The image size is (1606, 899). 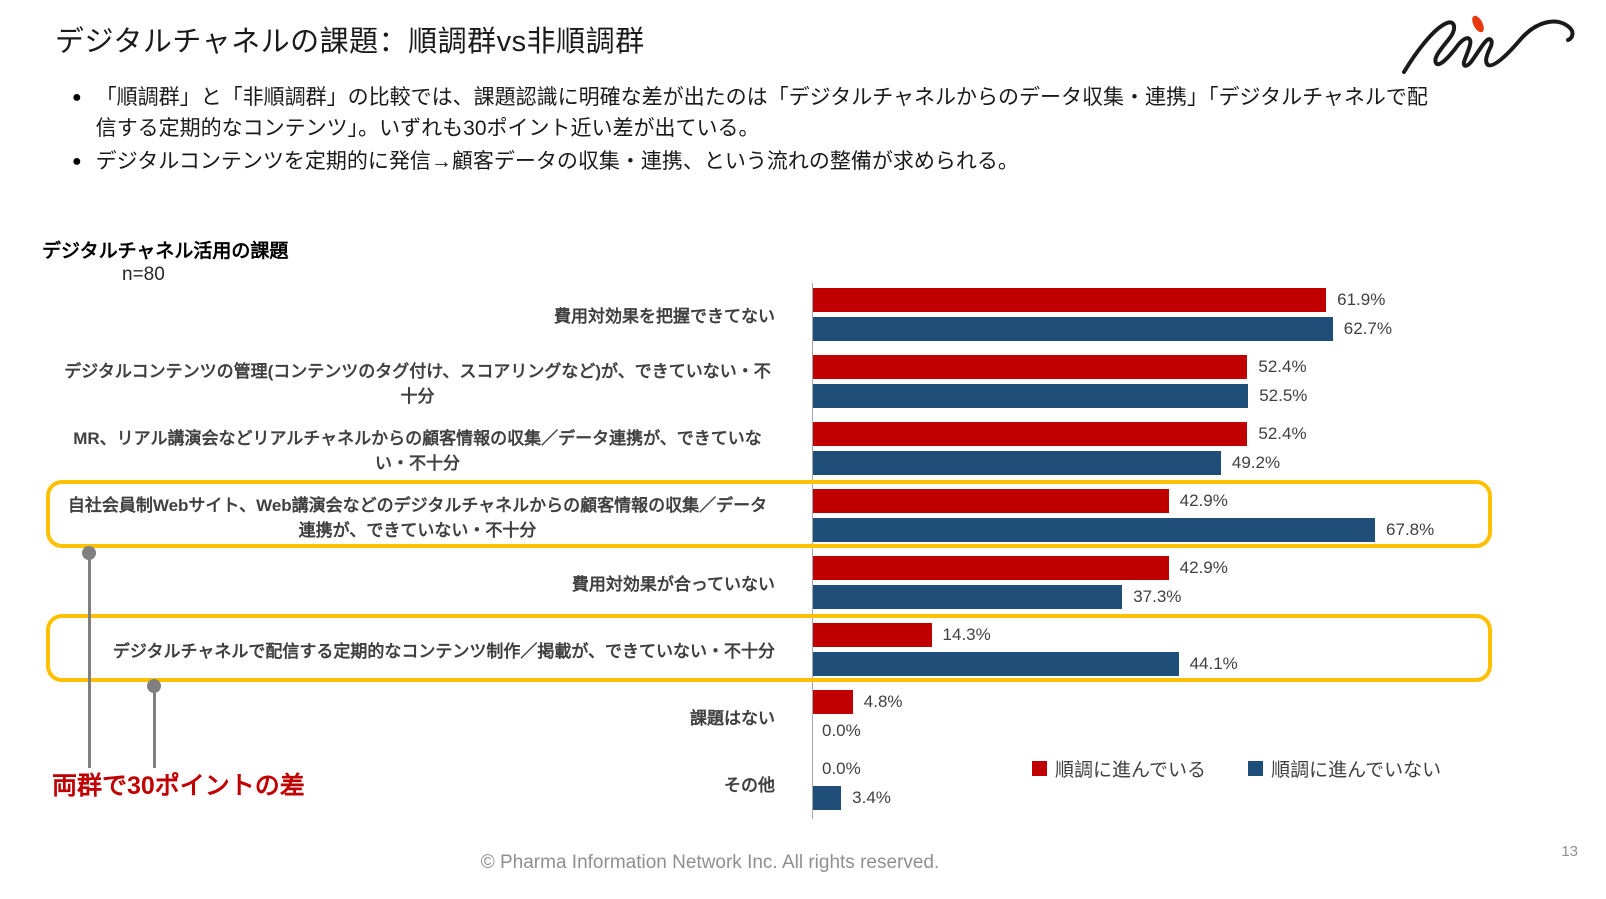 What do you see at coordinates (1256, 462) in the screenshot?
I see `bar-value-label: 49.2%` at bounding box center [1256, 462].